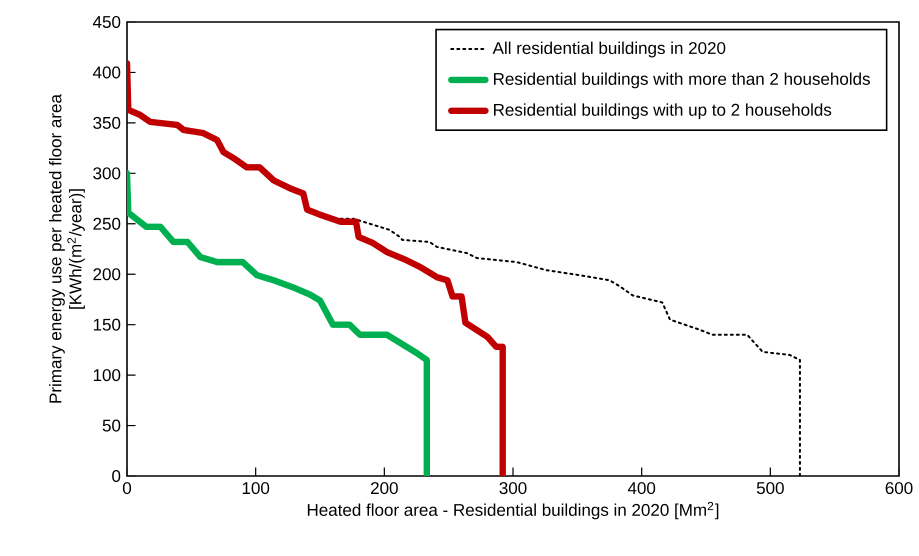 Image resolution: width=919 pixels, height=556 pixels. I want to click on y-tick-label: 100, so click(107, 375).